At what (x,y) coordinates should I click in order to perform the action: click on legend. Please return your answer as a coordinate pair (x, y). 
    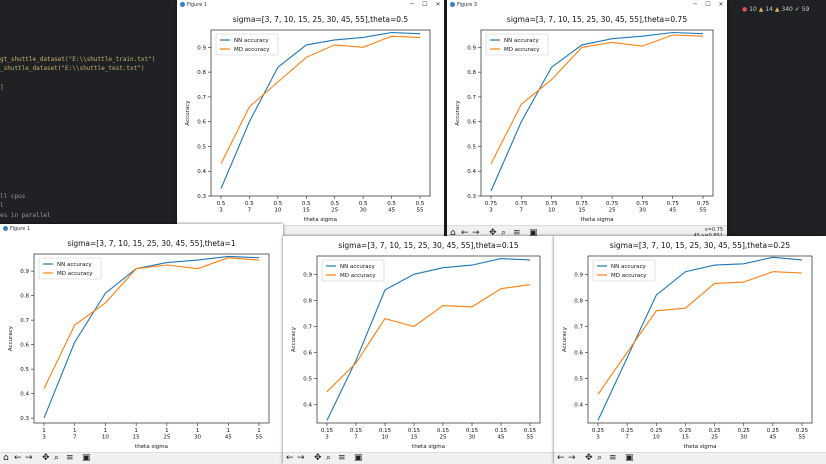
    Looking at the image, I should click on (517, 44).